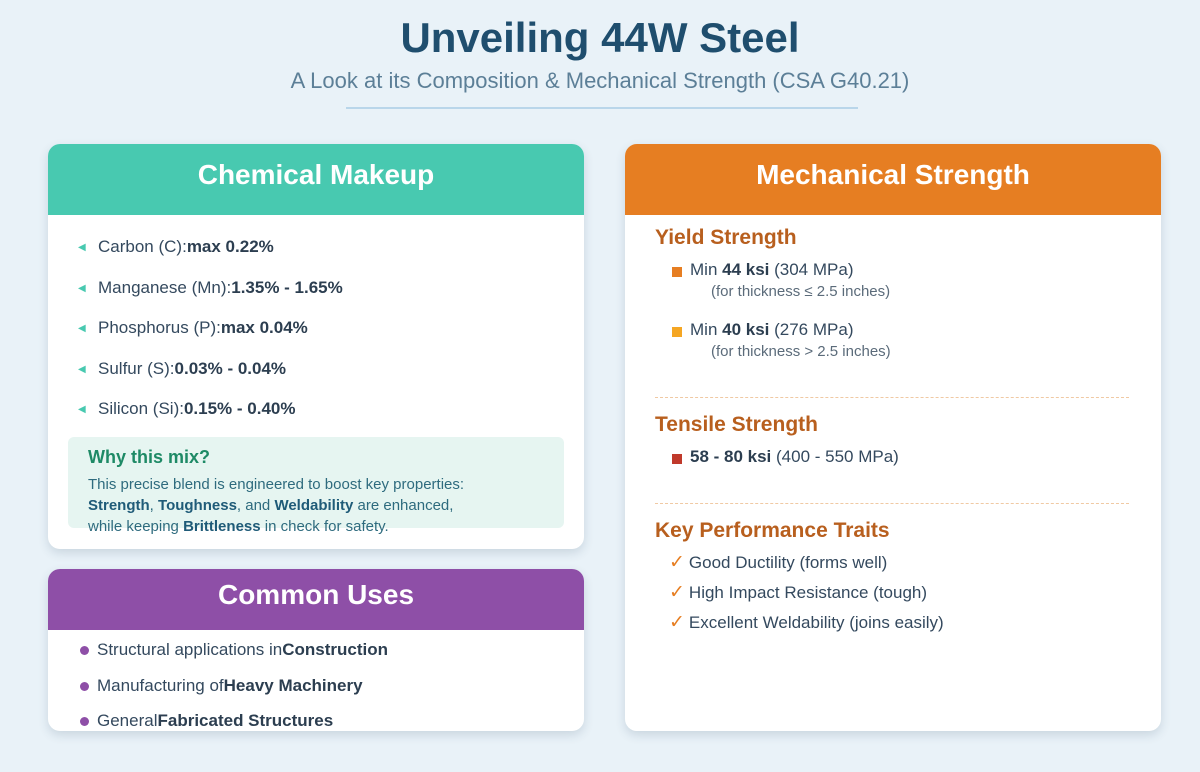  What do you see at coordinates (316, 179) in the screenshot?
I see `chemical-makeup-heading: Chemical Makeup` at bounding box center [316, 179].